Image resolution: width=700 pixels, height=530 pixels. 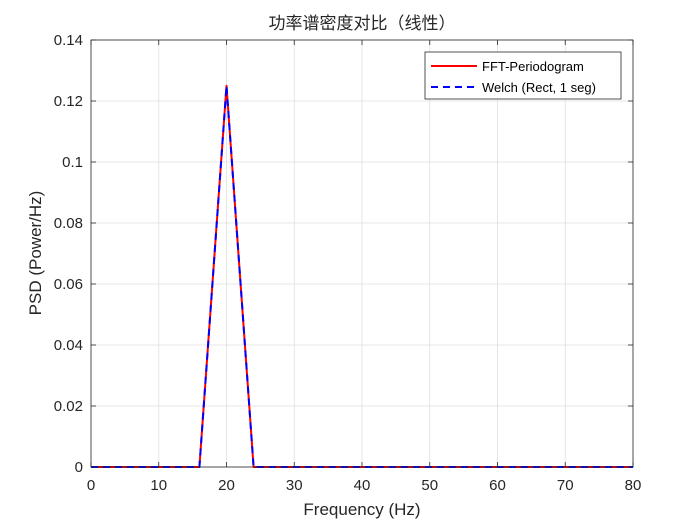 What do you see at coordinates (497, 485) in the screenshot?
I see `x-tick-label: 60` at bounding box center [497, 485].